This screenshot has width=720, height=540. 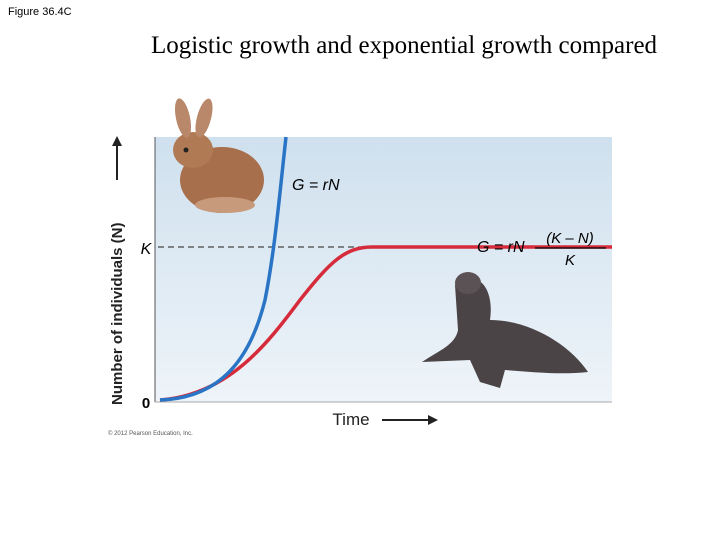 What do you see at coordinates (147, 249) in the screenshot?
I see `k-label: K` at bounding box center [147, 249].